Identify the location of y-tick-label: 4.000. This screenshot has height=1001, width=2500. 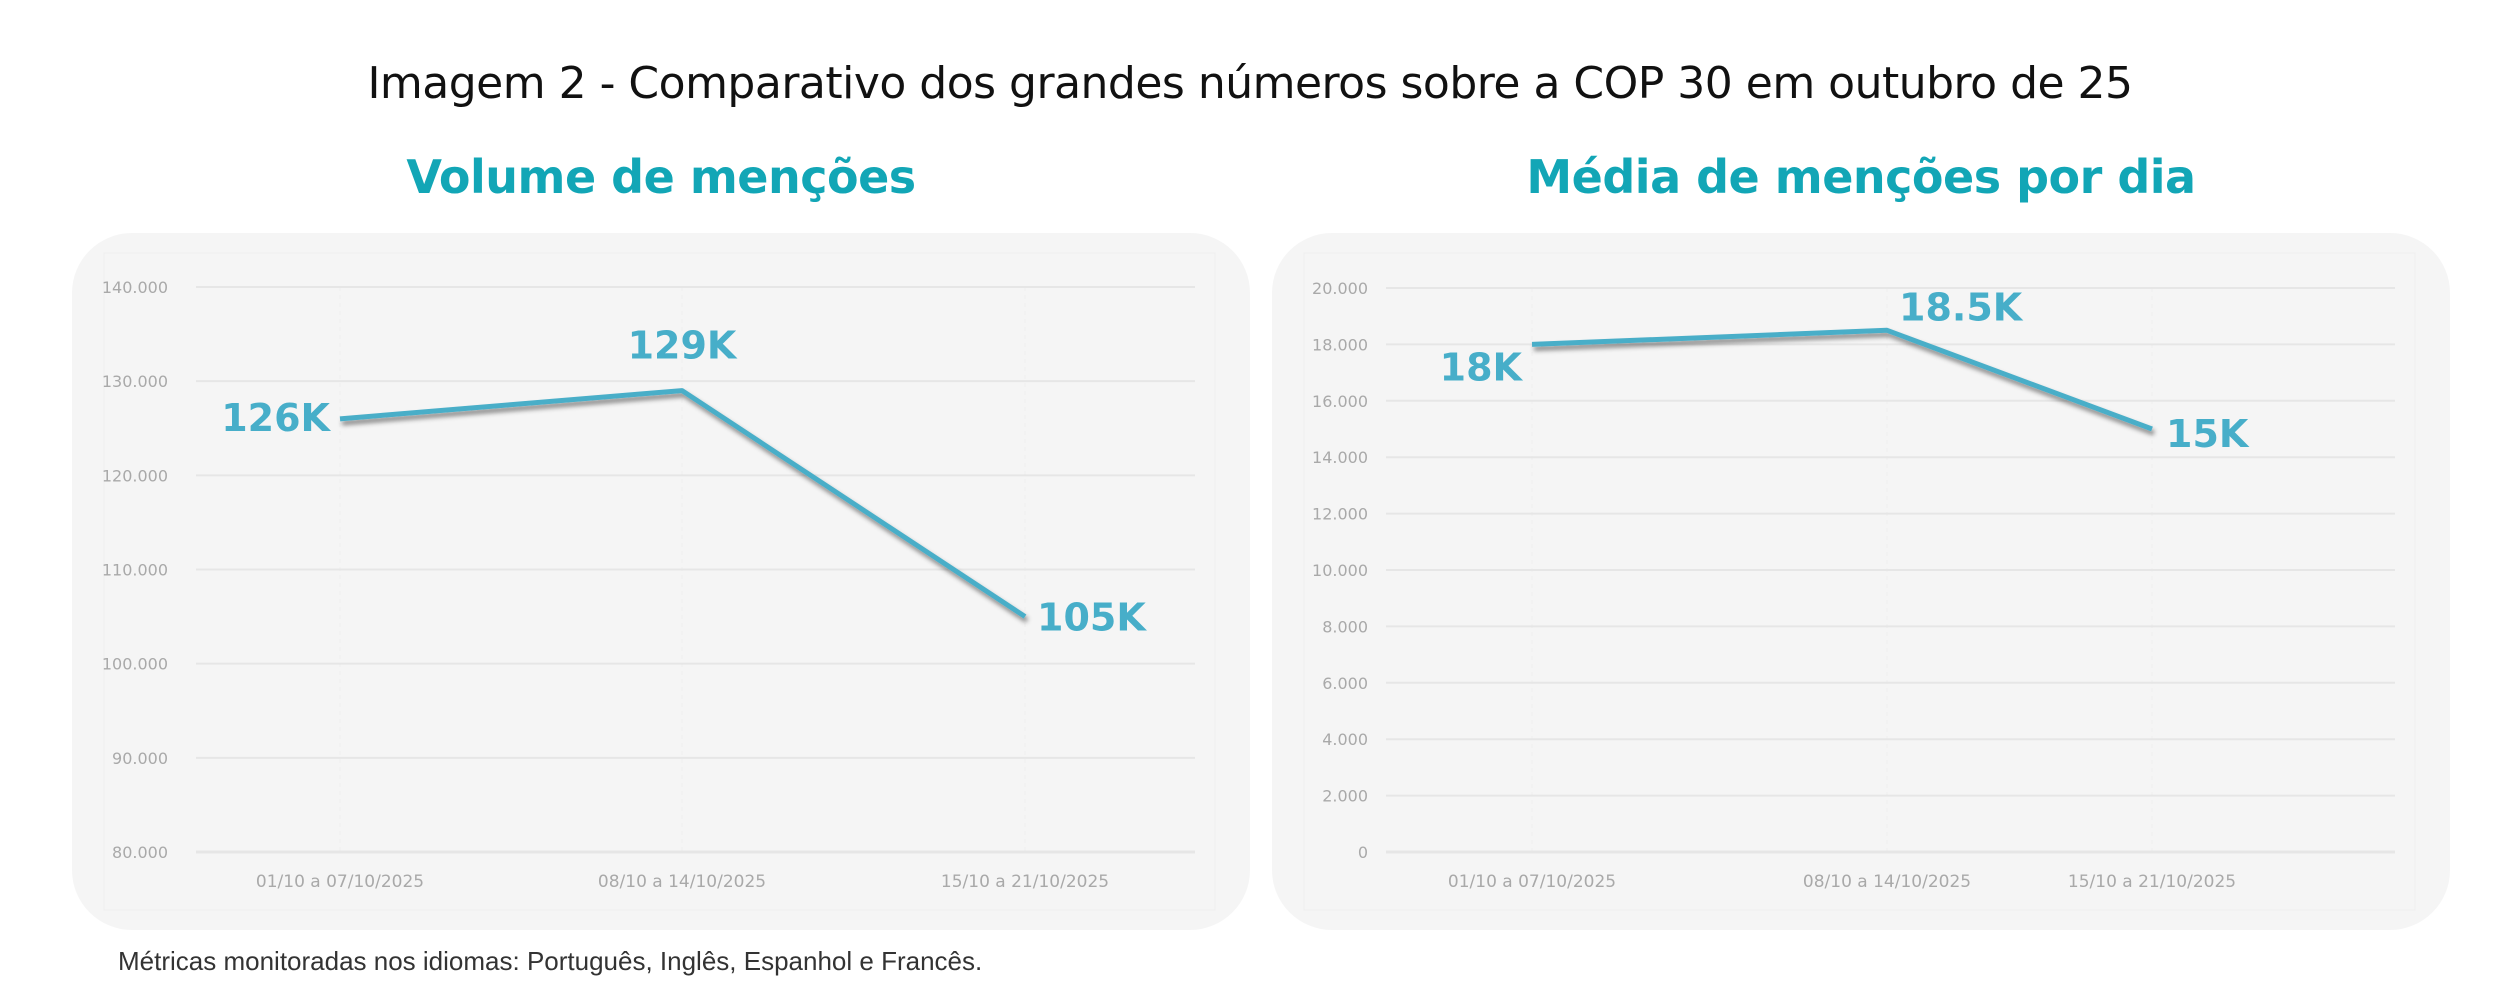
(1345, 739).